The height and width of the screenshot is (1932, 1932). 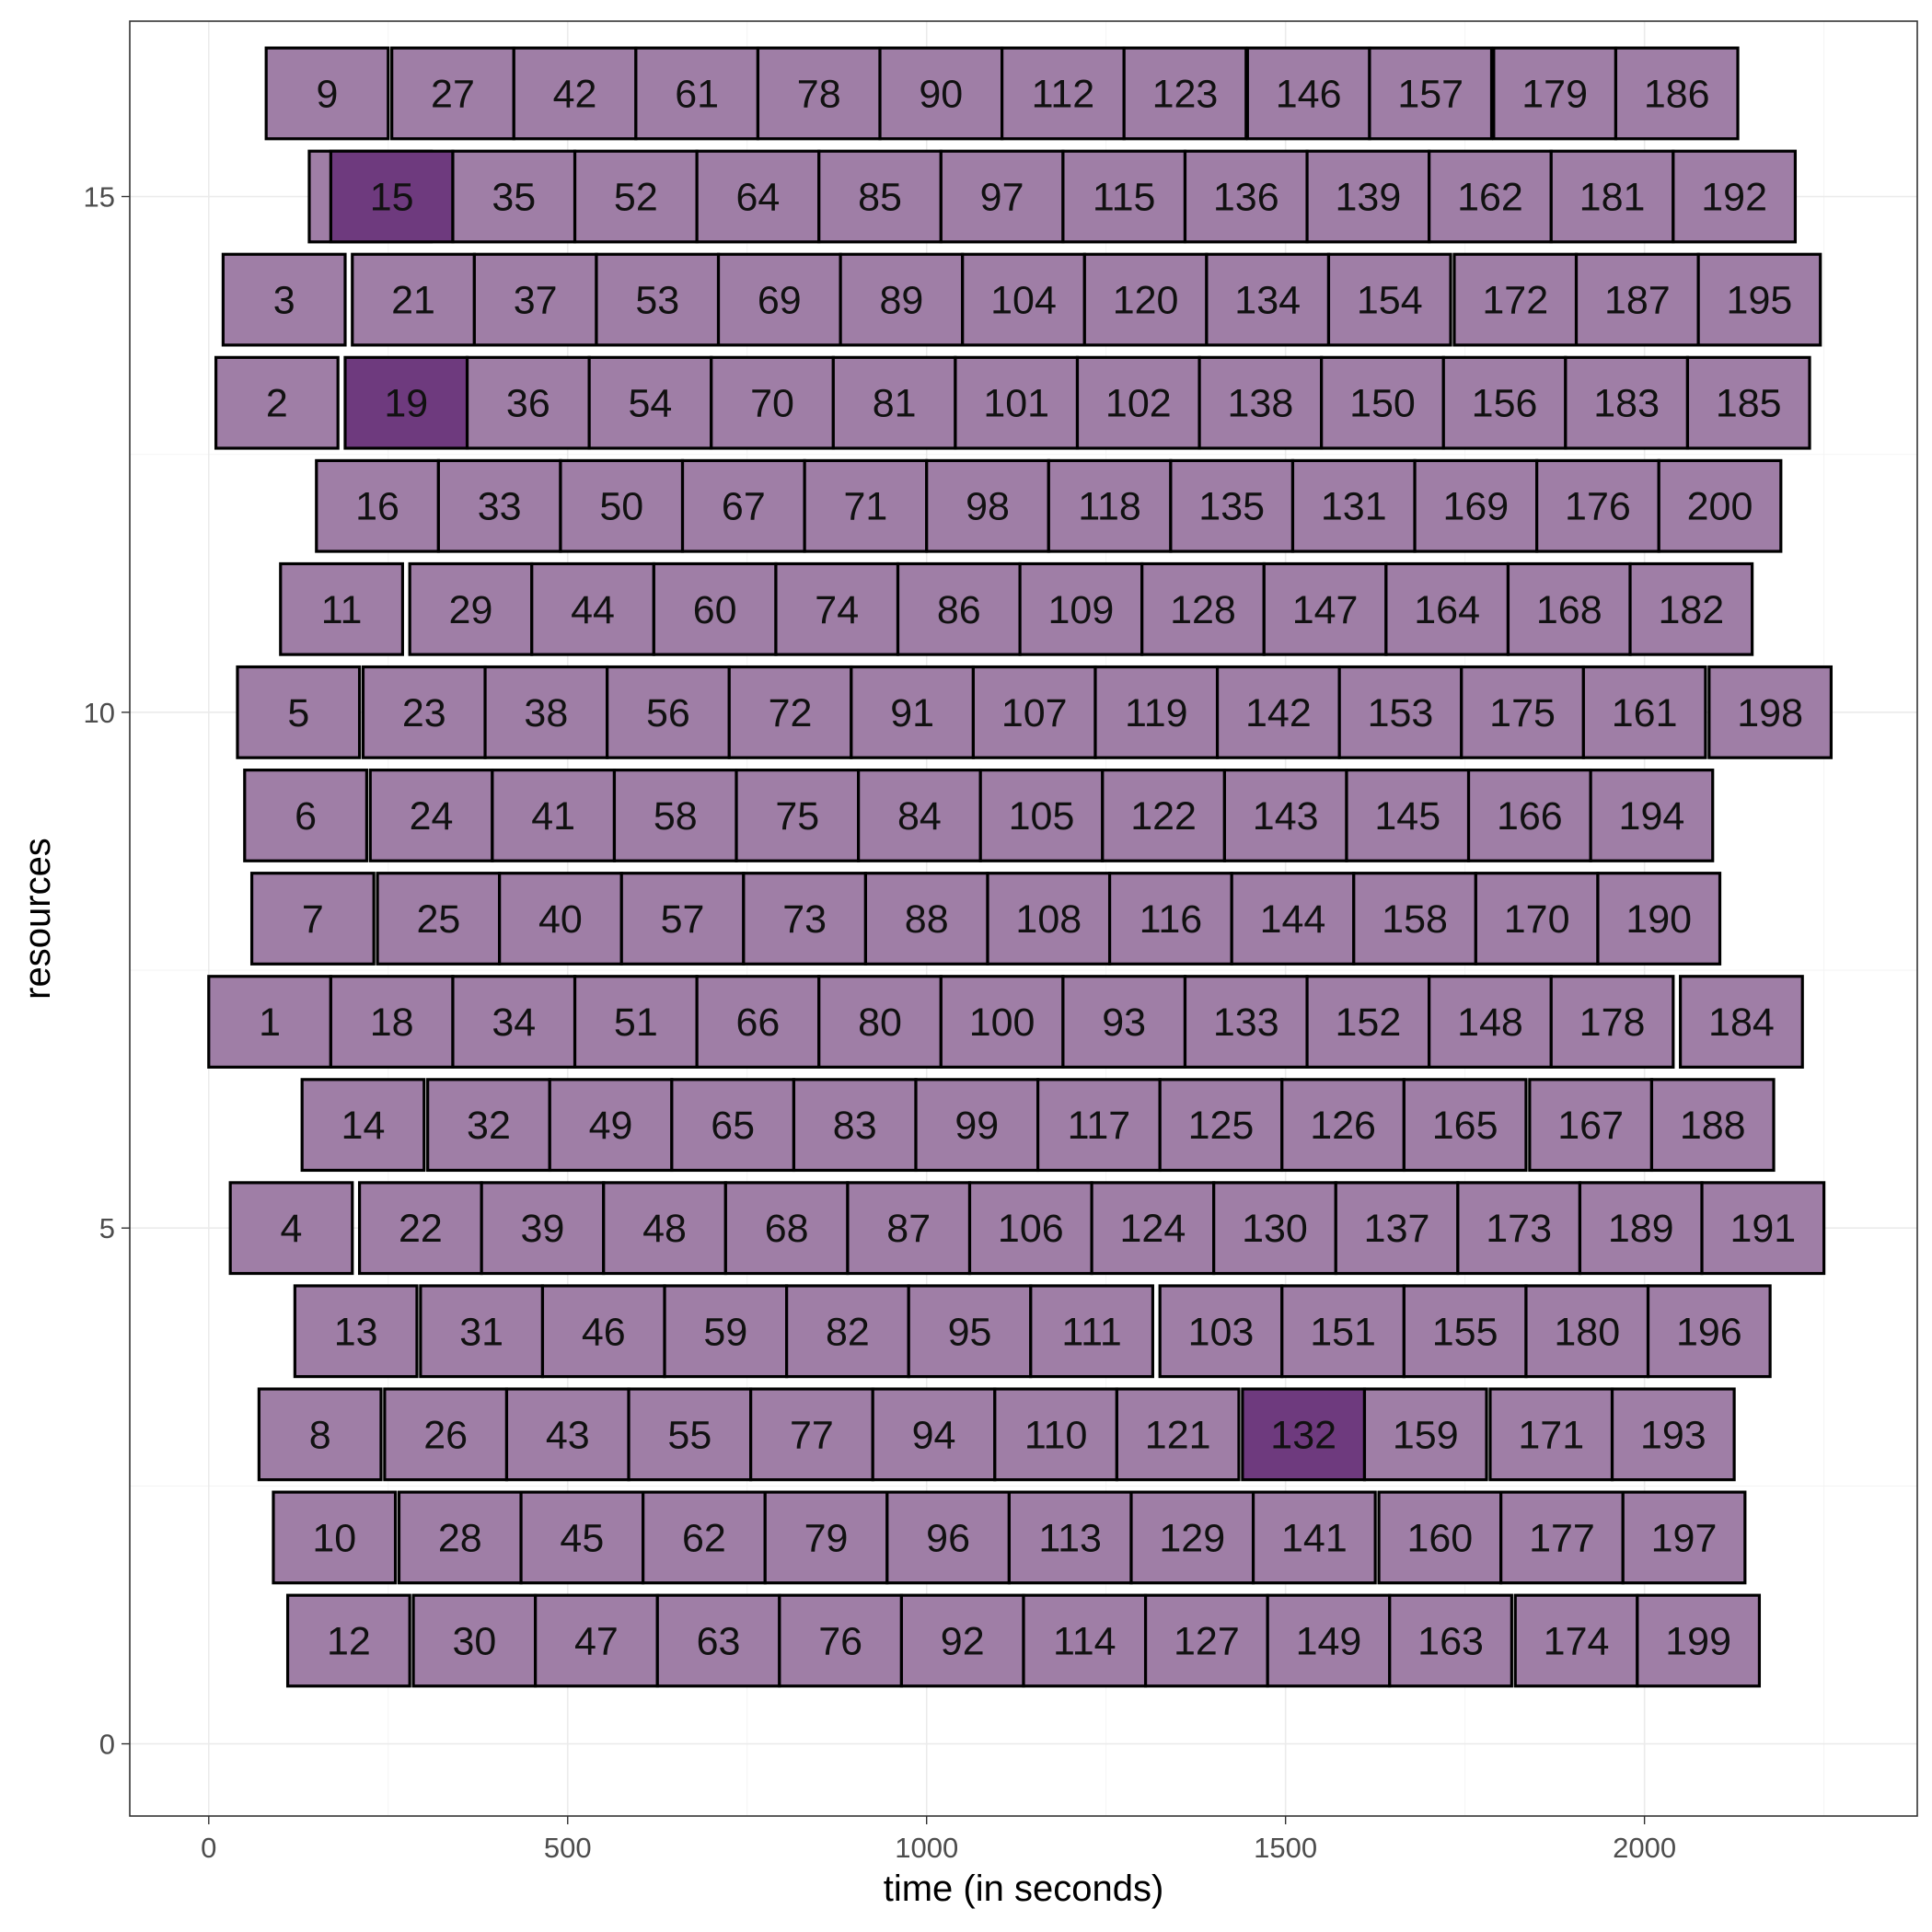 I want to click on task-label: 1, so click(x=270, y=1023).